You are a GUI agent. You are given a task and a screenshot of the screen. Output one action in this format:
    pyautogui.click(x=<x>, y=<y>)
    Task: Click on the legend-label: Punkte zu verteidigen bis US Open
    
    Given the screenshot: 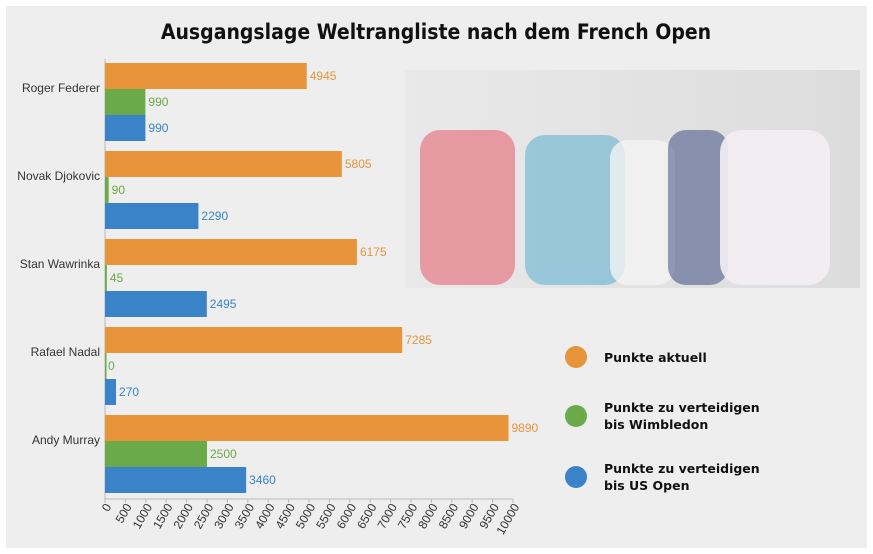 What is the action you would take?
    pyautogui.click(x=682, y=477)
    